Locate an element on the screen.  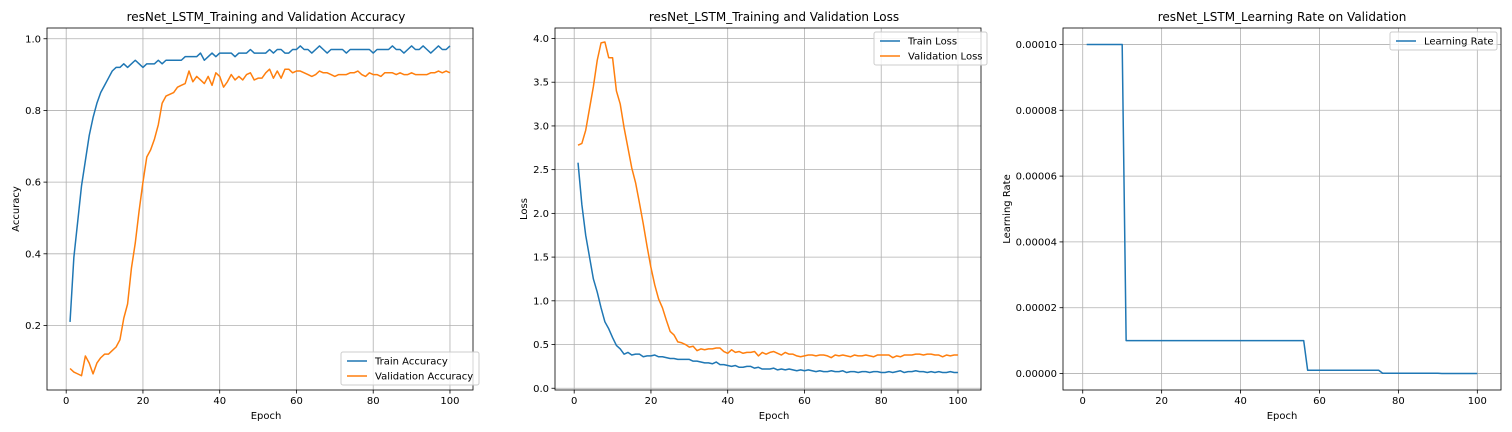
loss-y-tick-label: 2.0 is located at coordinates (541, 214).